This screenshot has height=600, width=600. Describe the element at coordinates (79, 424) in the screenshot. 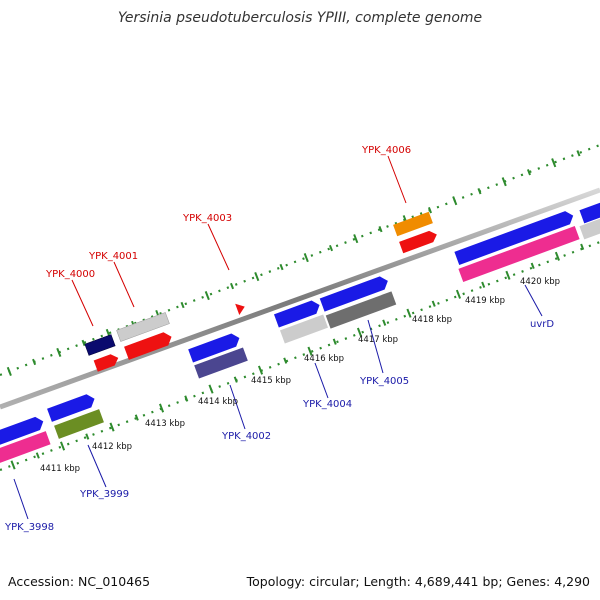

I see `gene-ypk3999` at that location.